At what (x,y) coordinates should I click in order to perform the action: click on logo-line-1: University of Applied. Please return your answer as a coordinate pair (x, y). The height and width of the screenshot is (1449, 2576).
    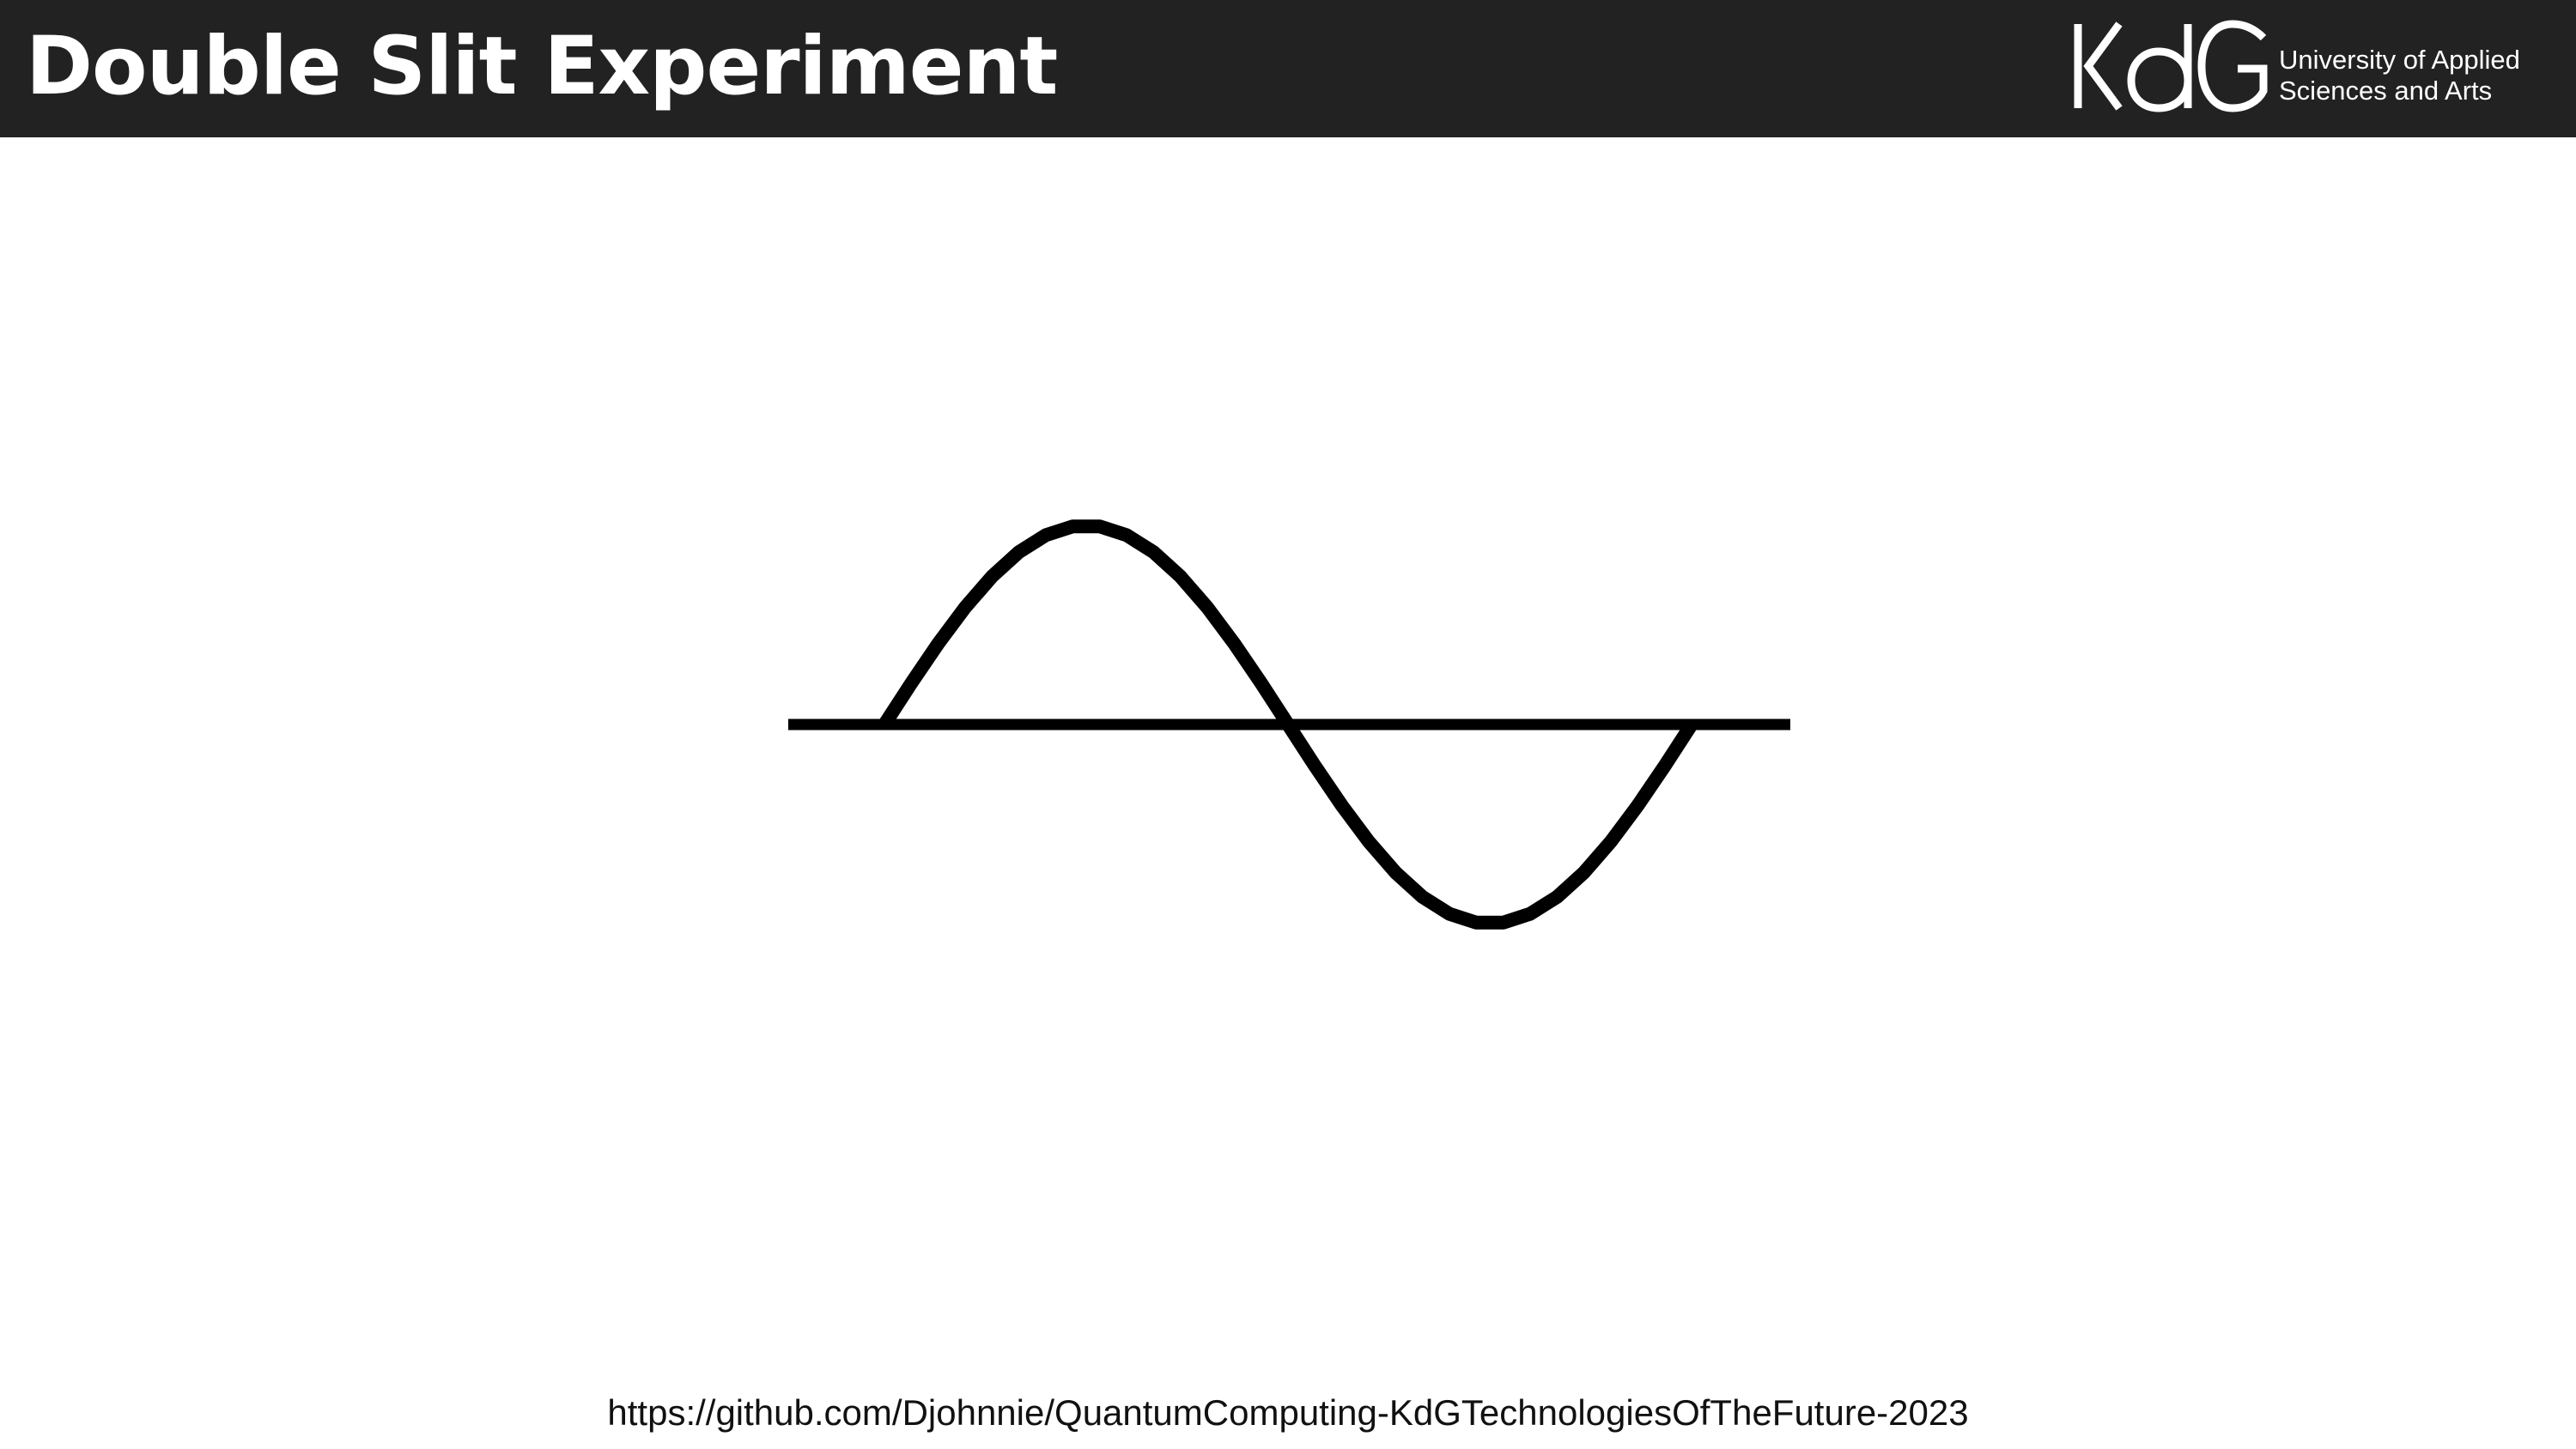
    Looking at the image, I should click on (2399, 60).